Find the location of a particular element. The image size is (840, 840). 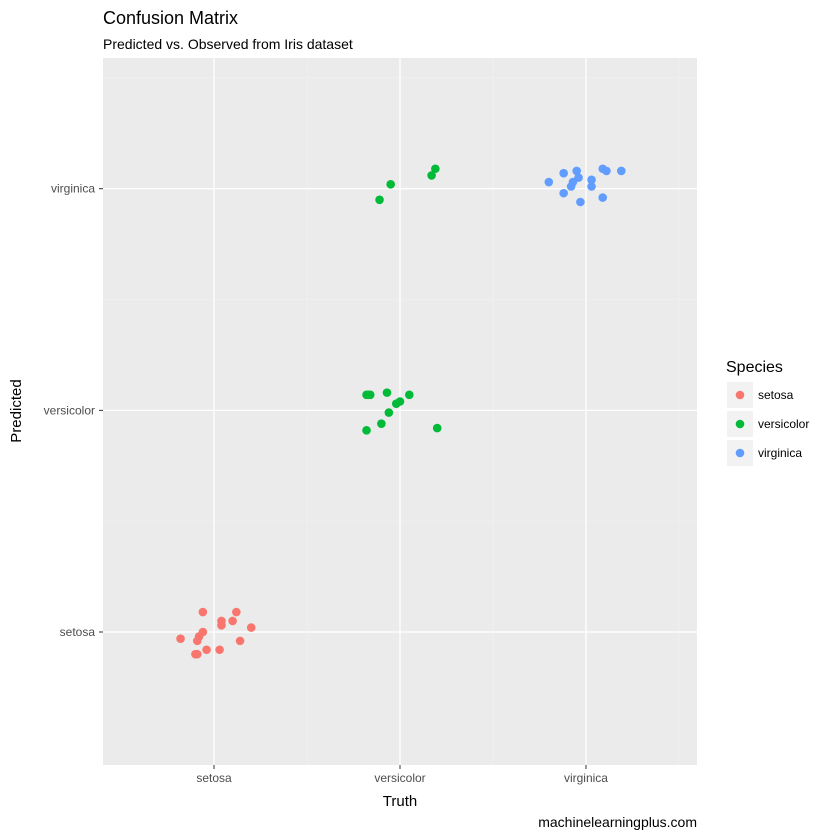

legend-key-virginica is located at coordinates (740, 453).